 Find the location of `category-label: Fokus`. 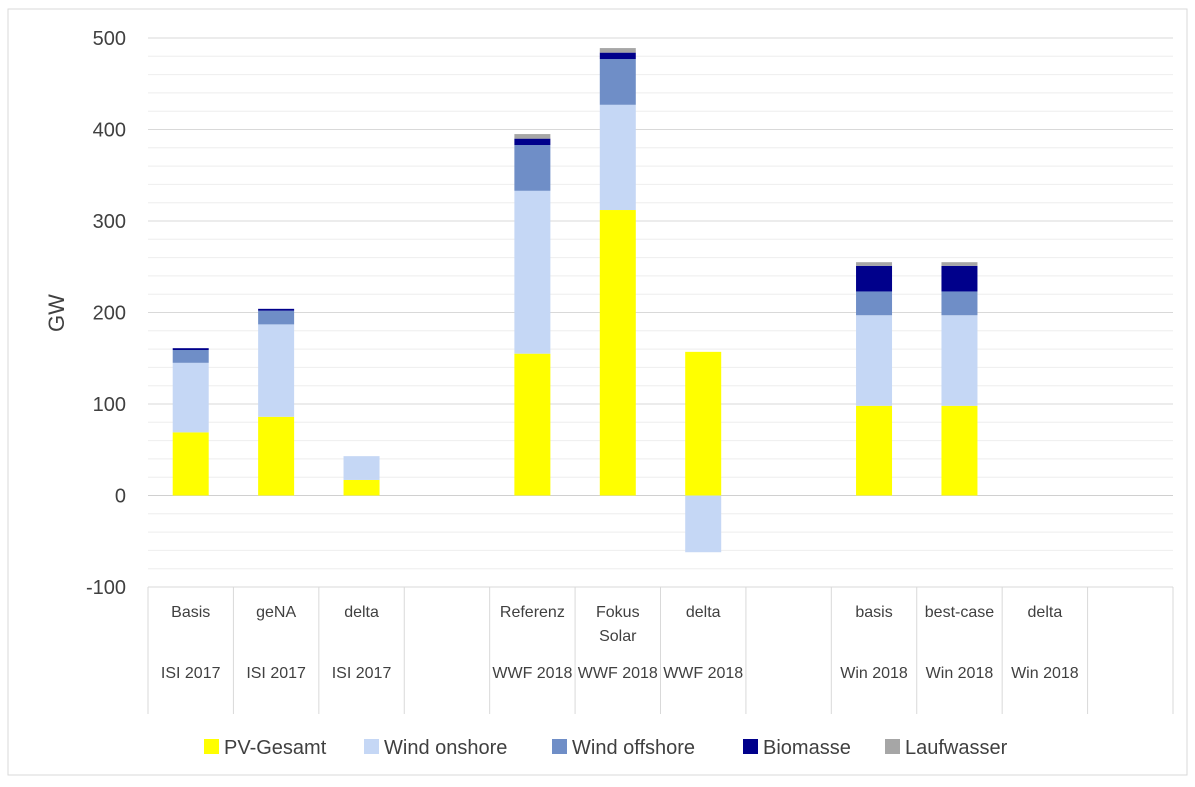

category-label: Fokus is located at coordinates (618, 612).